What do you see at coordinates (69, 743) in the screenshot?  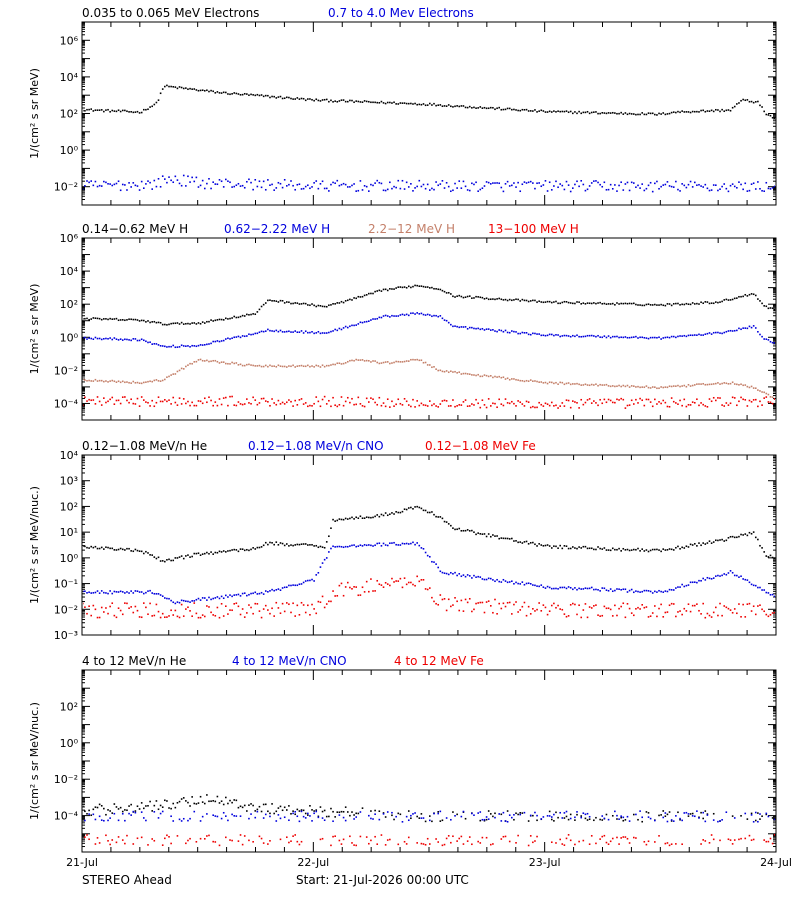 I see `y-tick-label: 10⁰` at bounding box center [69, 743].